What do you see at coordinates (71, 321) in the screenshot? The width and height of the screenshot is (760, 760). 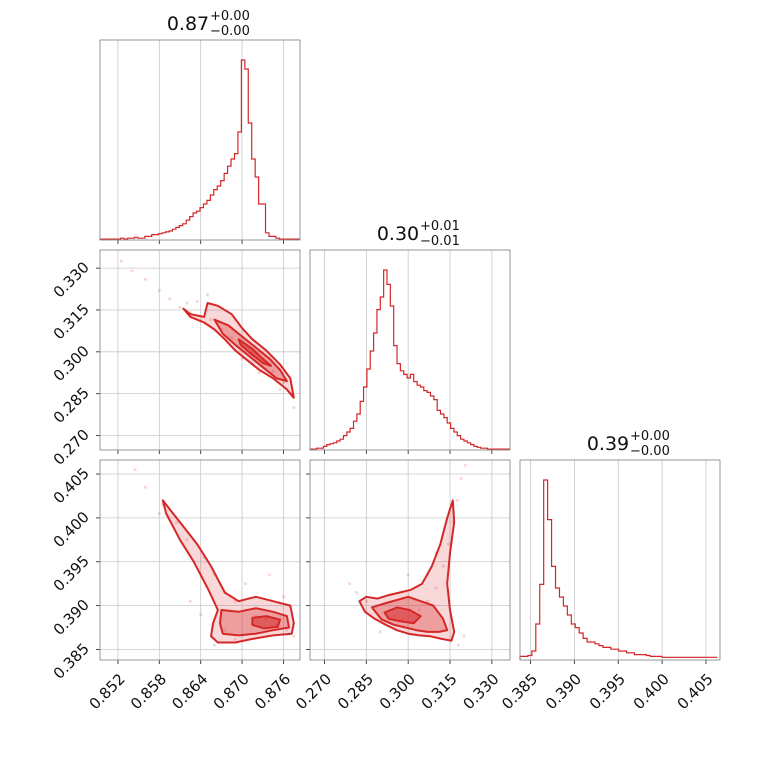 I see `contour-panel-1-0-yticklabel-3: 0.315` at bounding box center [71, 321].